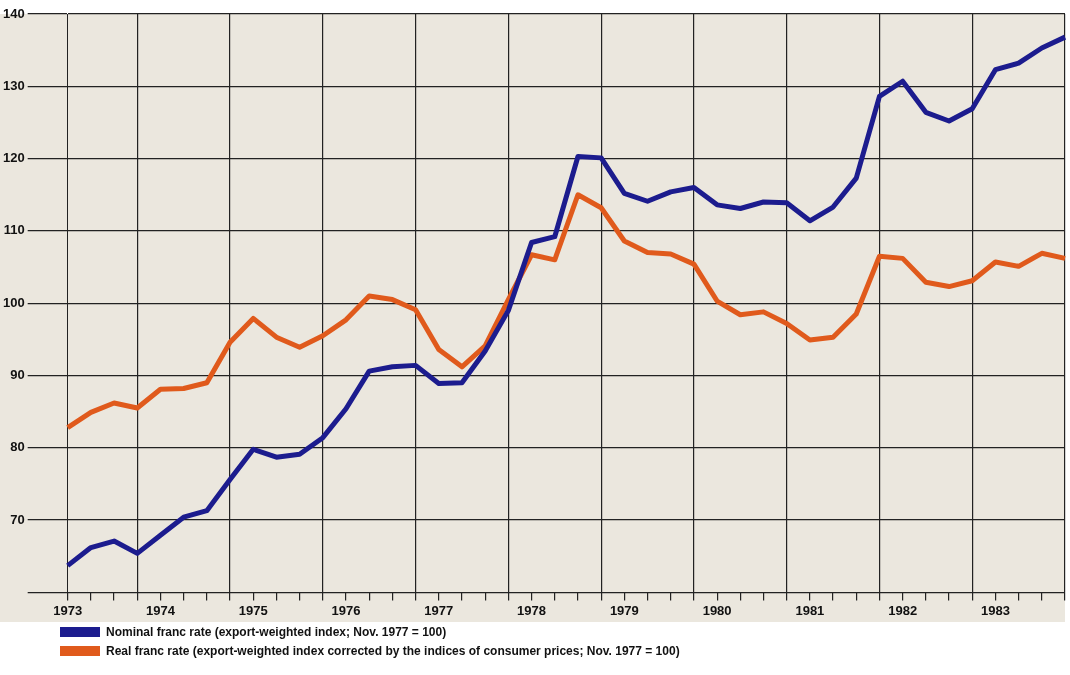  What do you see at coordinates (68, 610) in the screenshot?
I see `x-tick-label: 1973` at bounding box center [68, 610].